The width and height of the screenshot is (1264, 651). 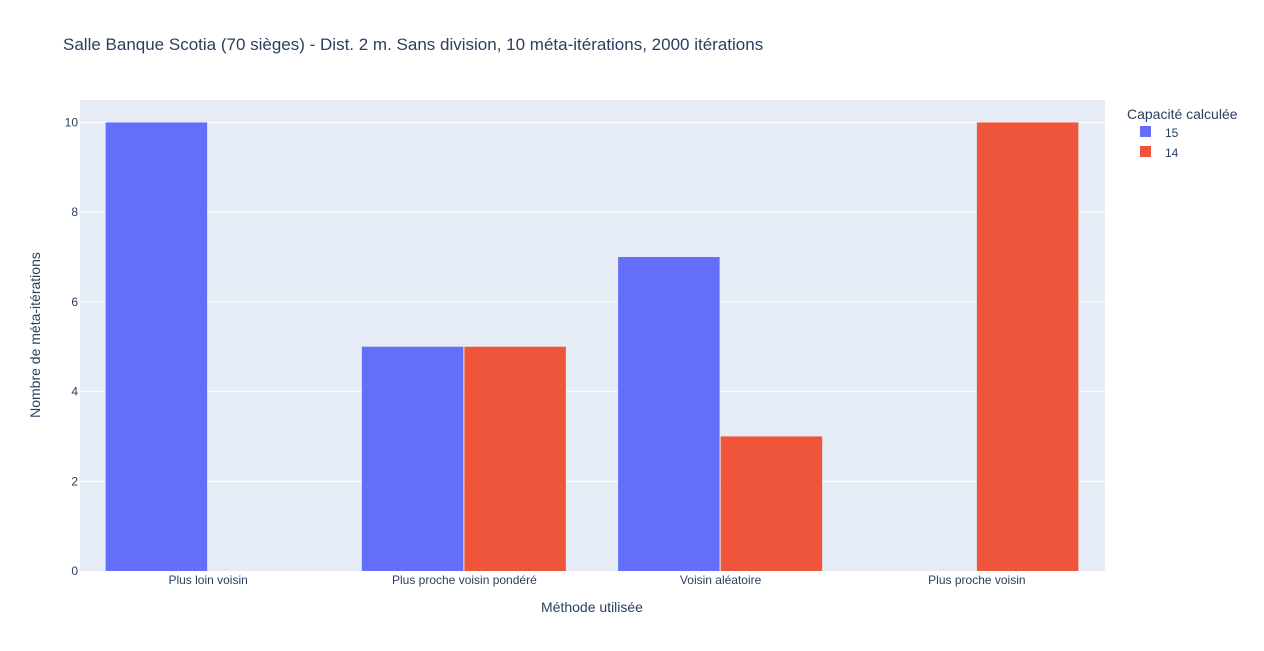 What do you see at coordinates (976, 580) in the screenshot?
I see `x-tick-label: Plus proche voisin` at bounding box center [976, 580].